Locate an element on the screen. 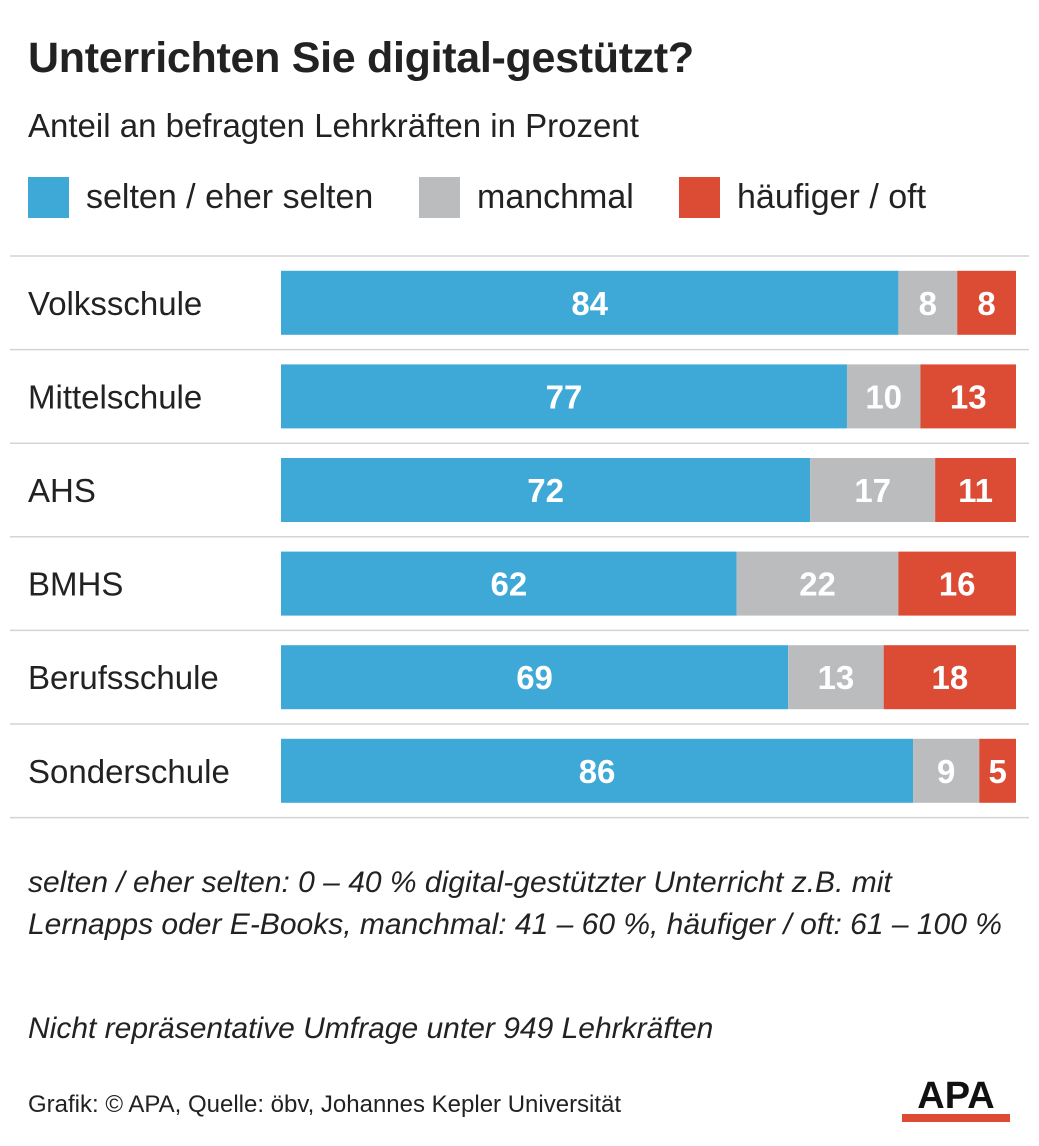 The width and height of the screenshot is (1039, 1146). apa-logo-text: APA is located at coordinates (955, 1096).